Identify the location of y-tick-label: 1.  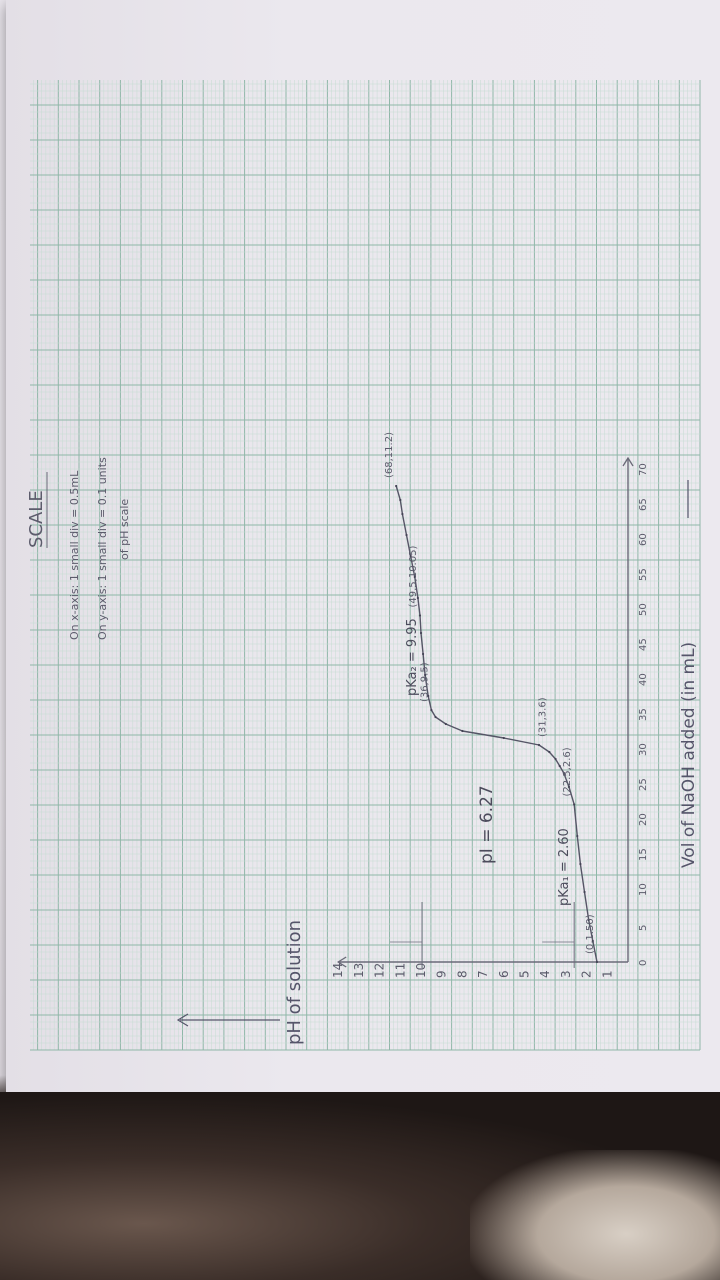
(607, 974).